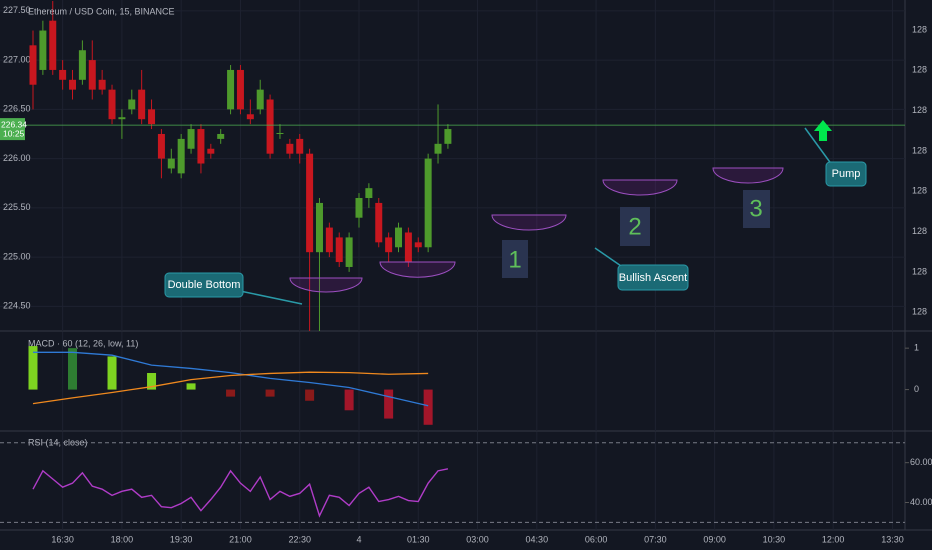 Image resolution: width=932 pixels, height=550 pixels. Describe the element at coordinates (14, 133) in the screenshot. I see `countdown-label: 10:25` at that location.